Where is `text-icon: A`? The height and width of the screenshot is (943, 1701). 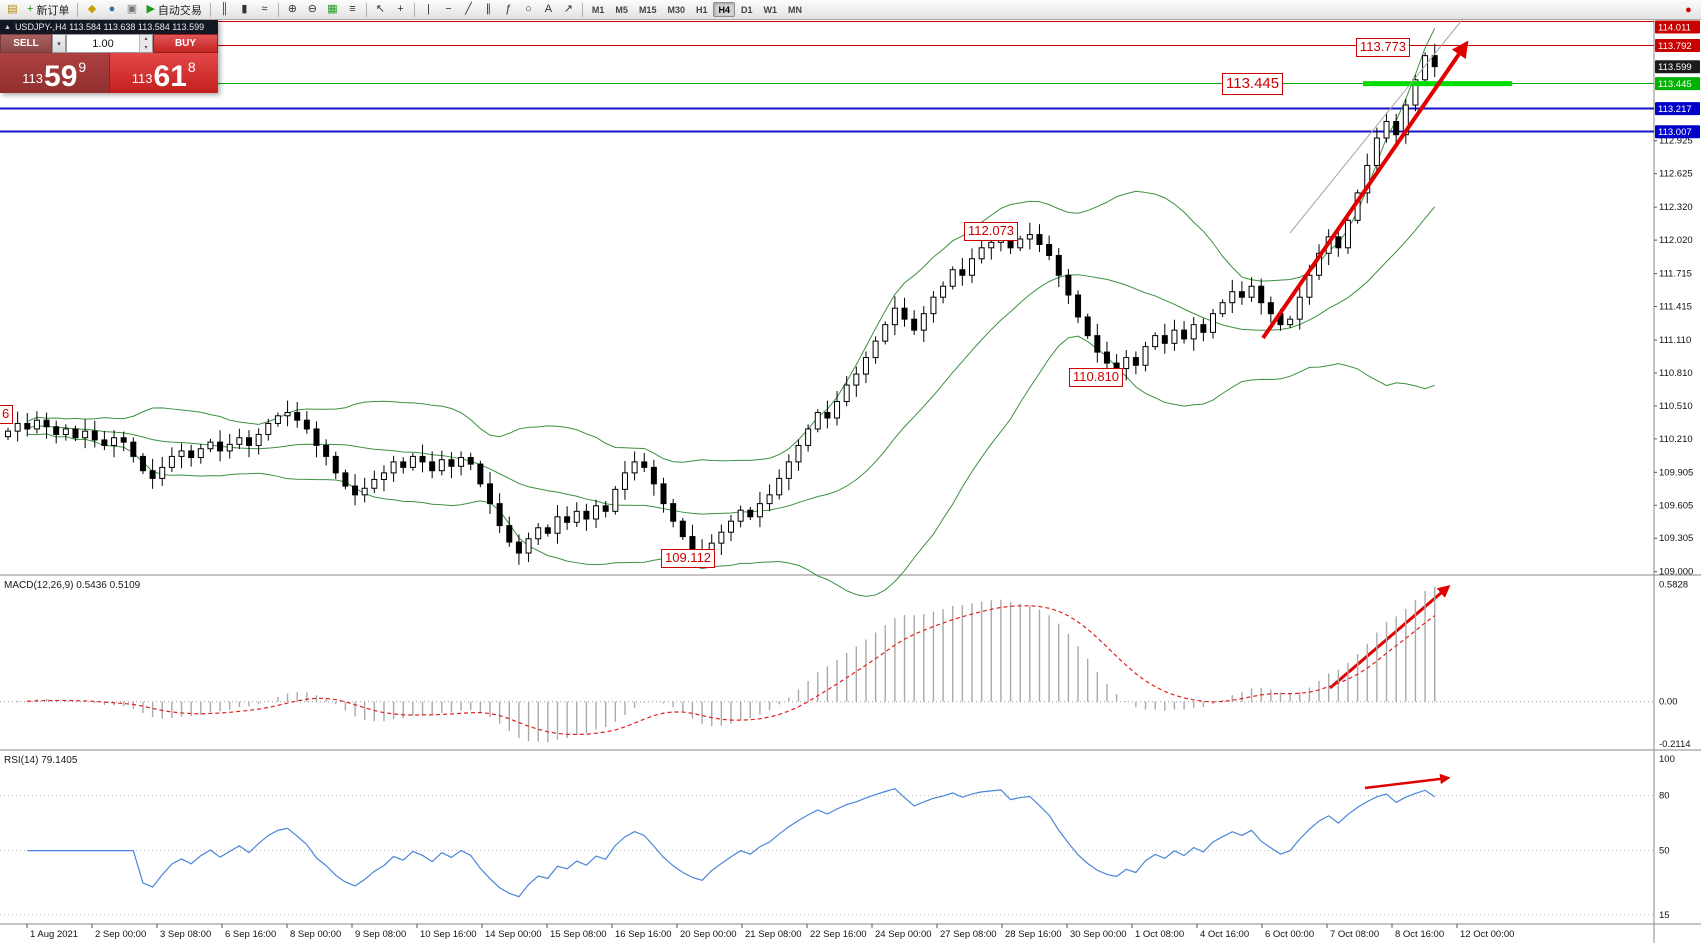
text-icon: A is located at coordinates (548, 9).